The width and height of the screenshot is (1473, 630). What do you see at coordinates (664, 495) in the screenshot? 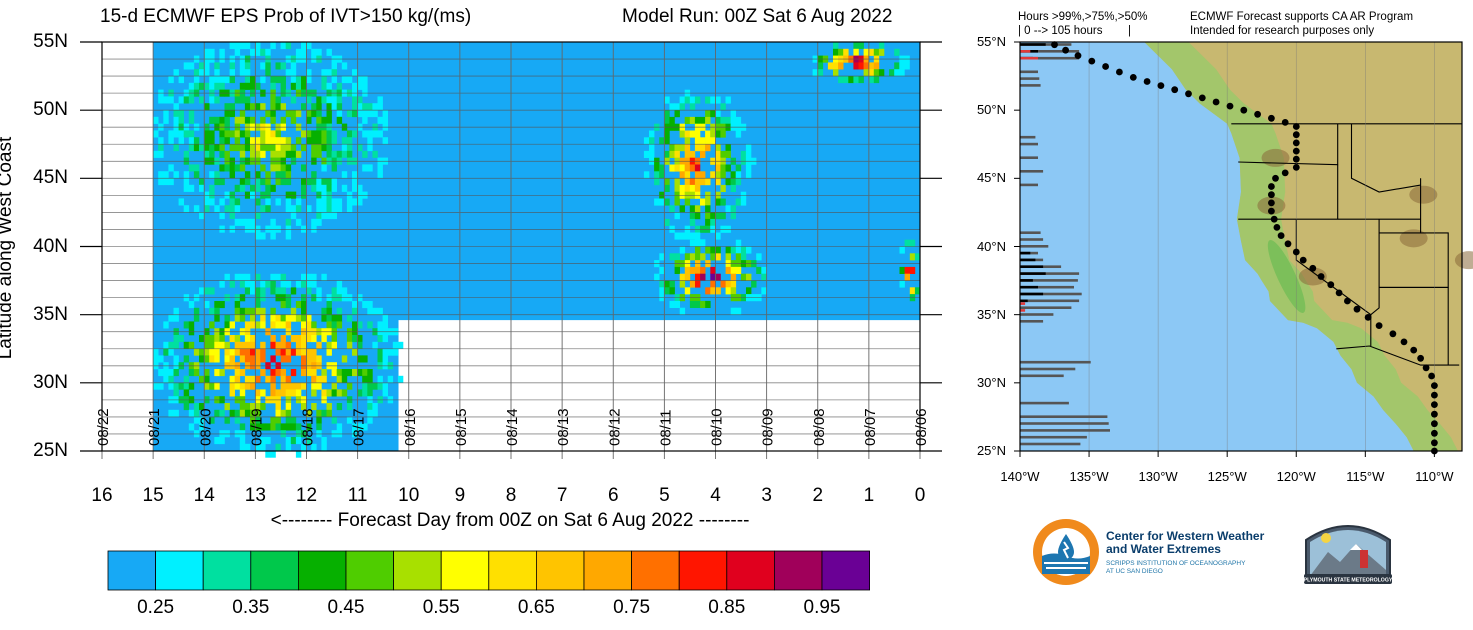
I see `x-tick-label: 5` at bounding box center [664, 495].